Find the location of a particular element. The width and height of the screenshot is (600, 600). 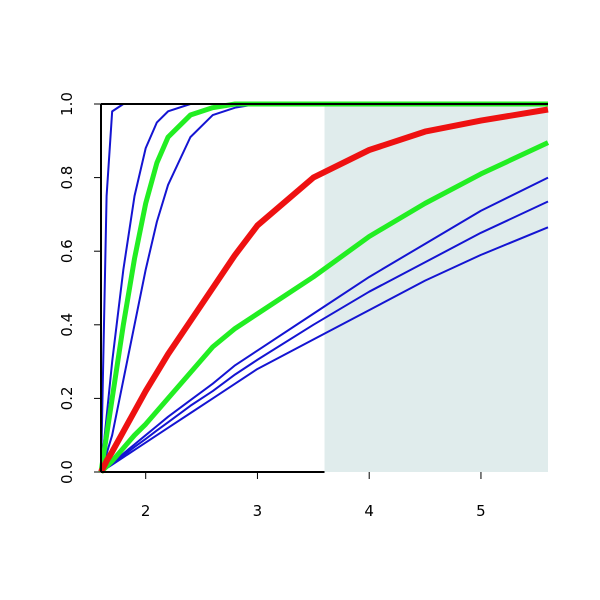

y-tick-label: 0.0 is located at coordinates (67, 472).